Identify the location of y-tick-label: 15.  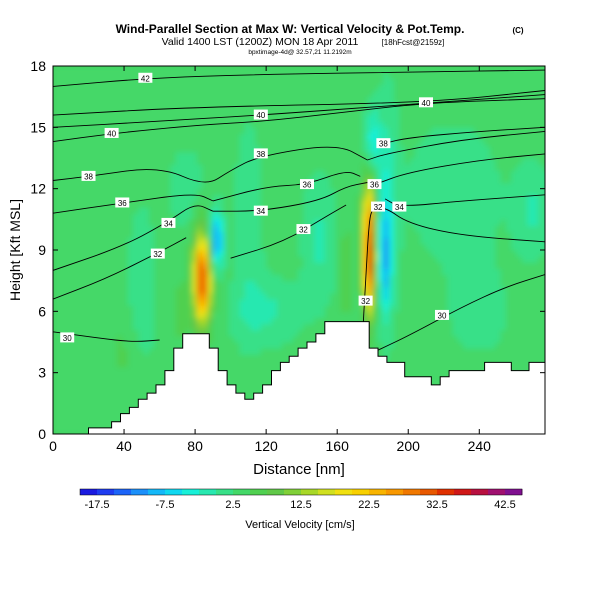
(38, 127).